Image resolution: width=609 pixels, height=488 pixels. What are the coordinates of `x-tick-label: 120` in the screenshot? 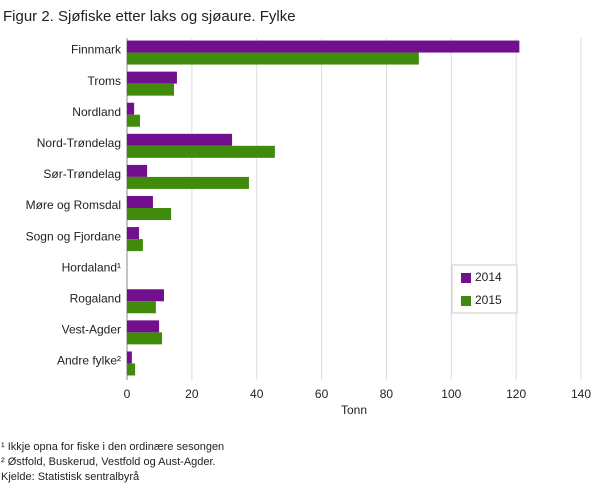 It's located at (516, 394).